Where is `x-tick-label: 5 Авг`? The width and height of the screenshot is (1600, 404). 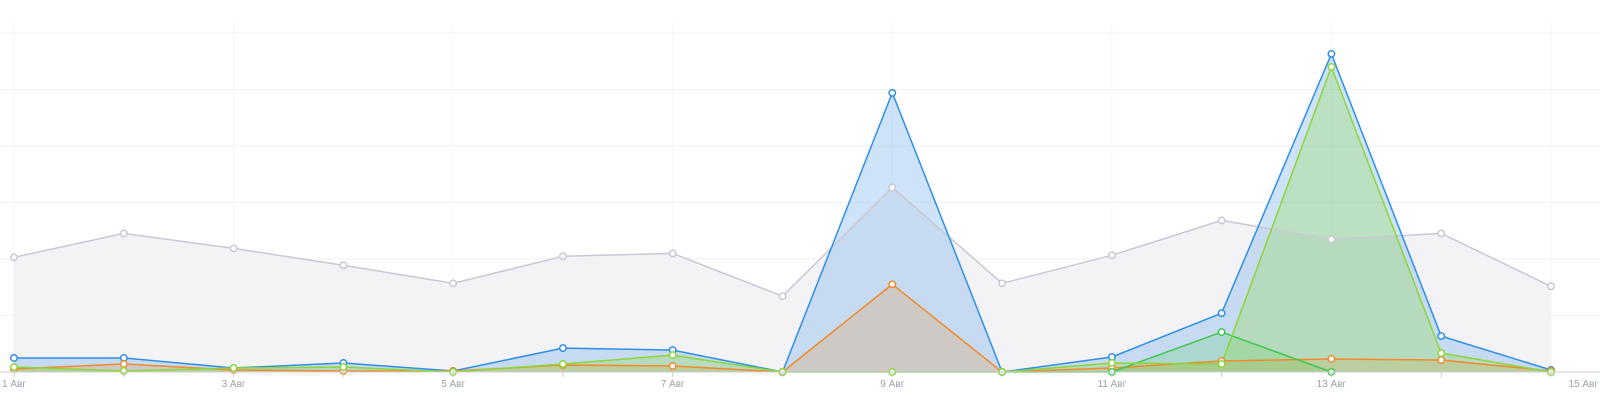
x-tick-label: 5 Авг is located at coordinates (453, 384).